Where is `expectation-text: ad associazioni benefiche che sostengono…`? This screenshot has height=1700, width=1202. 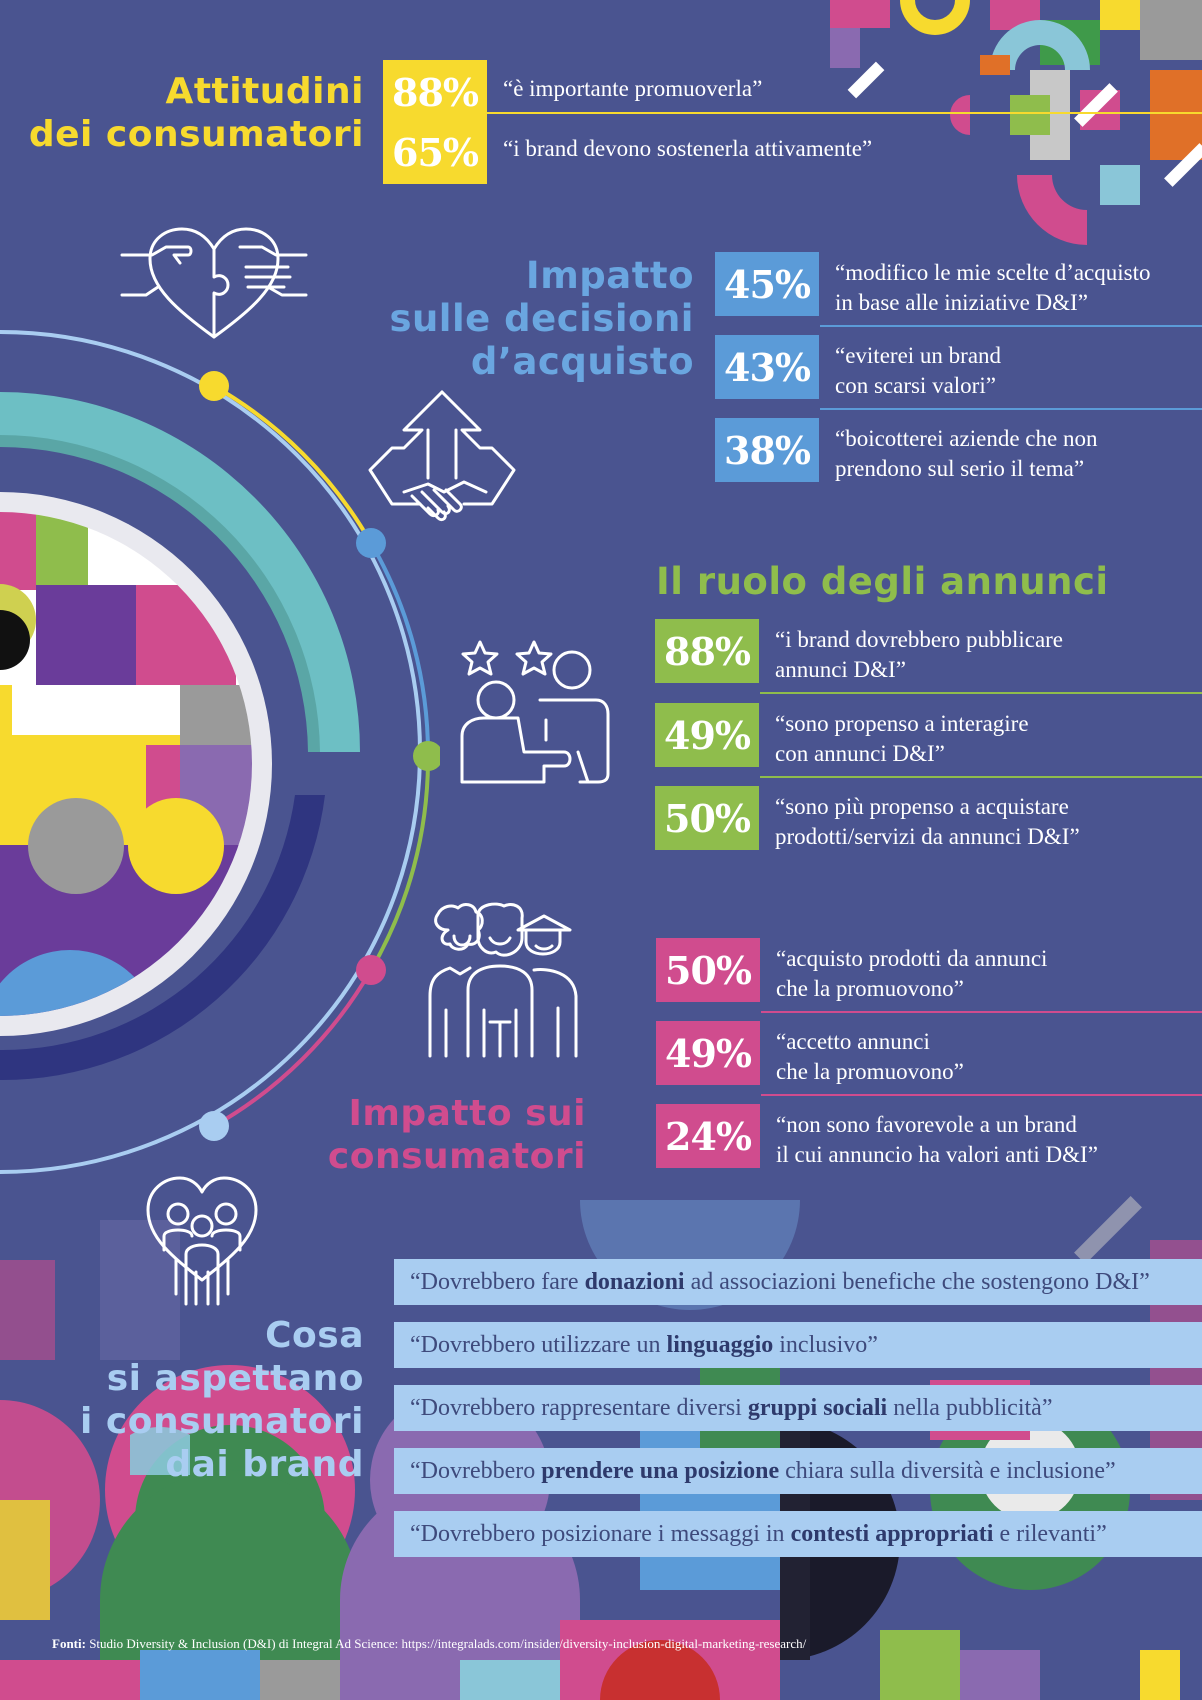 expectation-text: ad associazioni benefiche che sostengono… is located at coordinates (920, 1281).